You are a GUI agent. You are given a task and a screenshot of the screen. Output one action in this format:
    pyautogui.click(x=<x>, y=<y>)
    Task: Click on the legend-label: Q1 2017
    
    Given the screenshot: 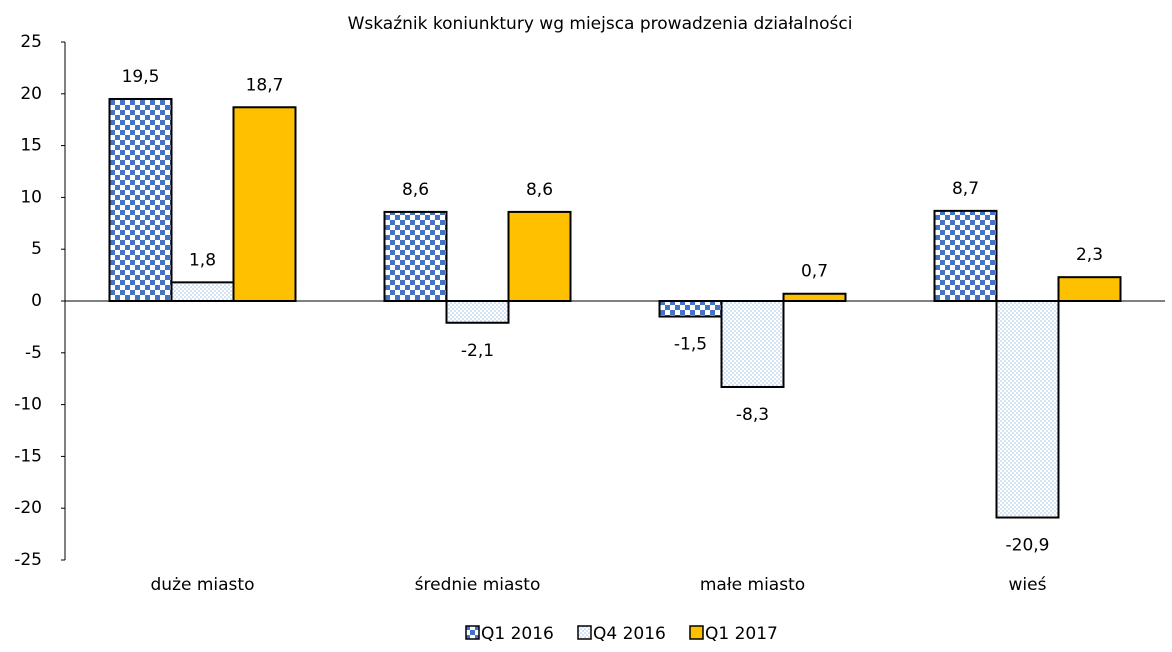 What is the action you would take?
    pyautogui.click(x=741, y=634)
    